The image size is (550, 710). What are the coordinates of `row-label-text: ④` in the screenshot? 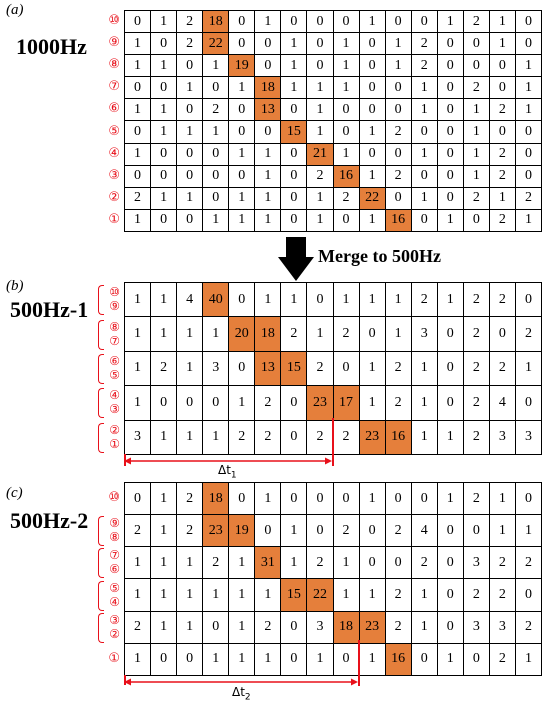 It's located at (114, 395).